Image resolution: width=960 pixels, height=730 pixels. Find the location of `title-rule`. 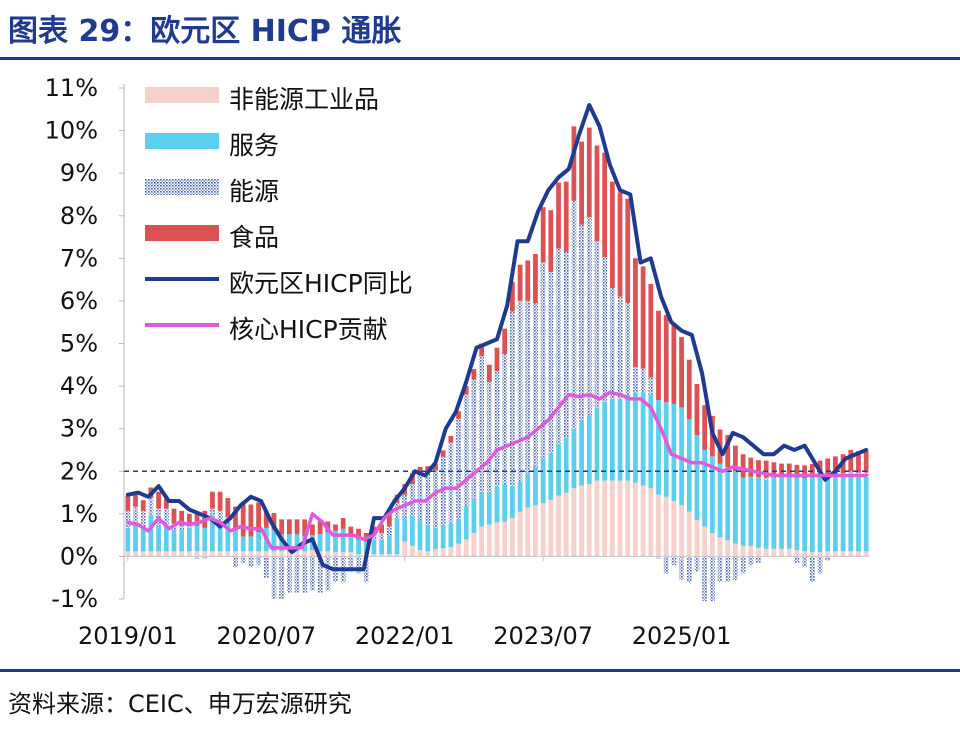

title-rule is located at coordinates (480, 58).